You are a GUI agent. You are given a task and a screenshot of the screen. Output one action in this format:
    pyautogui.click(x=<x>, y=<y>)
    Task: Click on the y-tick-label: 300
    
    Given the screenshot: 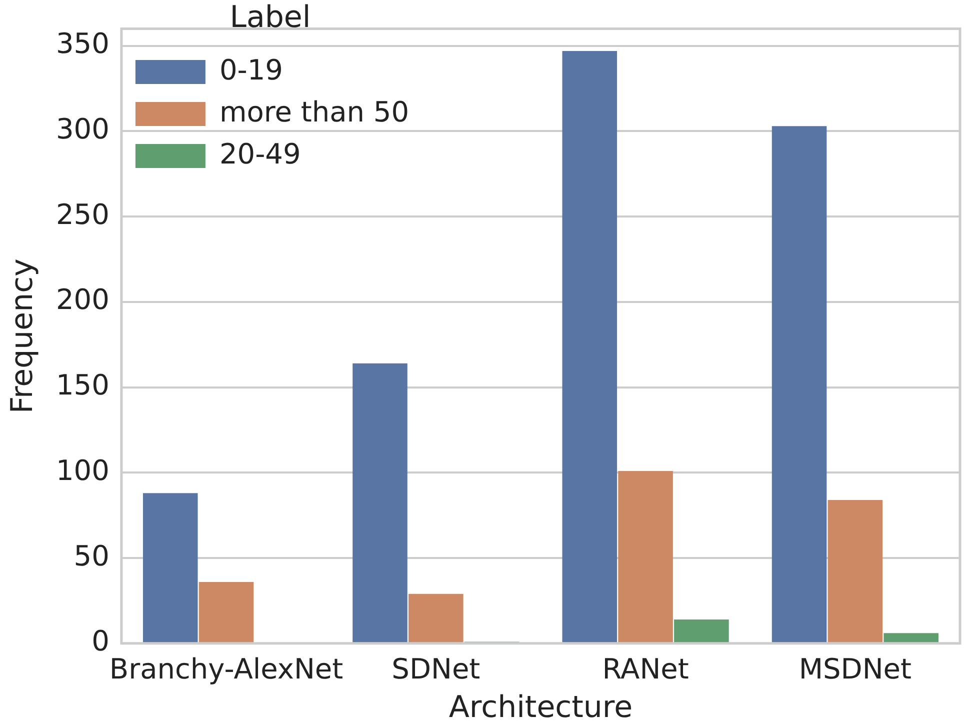 What is the action you would take?
    pyautogui.click(x=83, y=129)
    